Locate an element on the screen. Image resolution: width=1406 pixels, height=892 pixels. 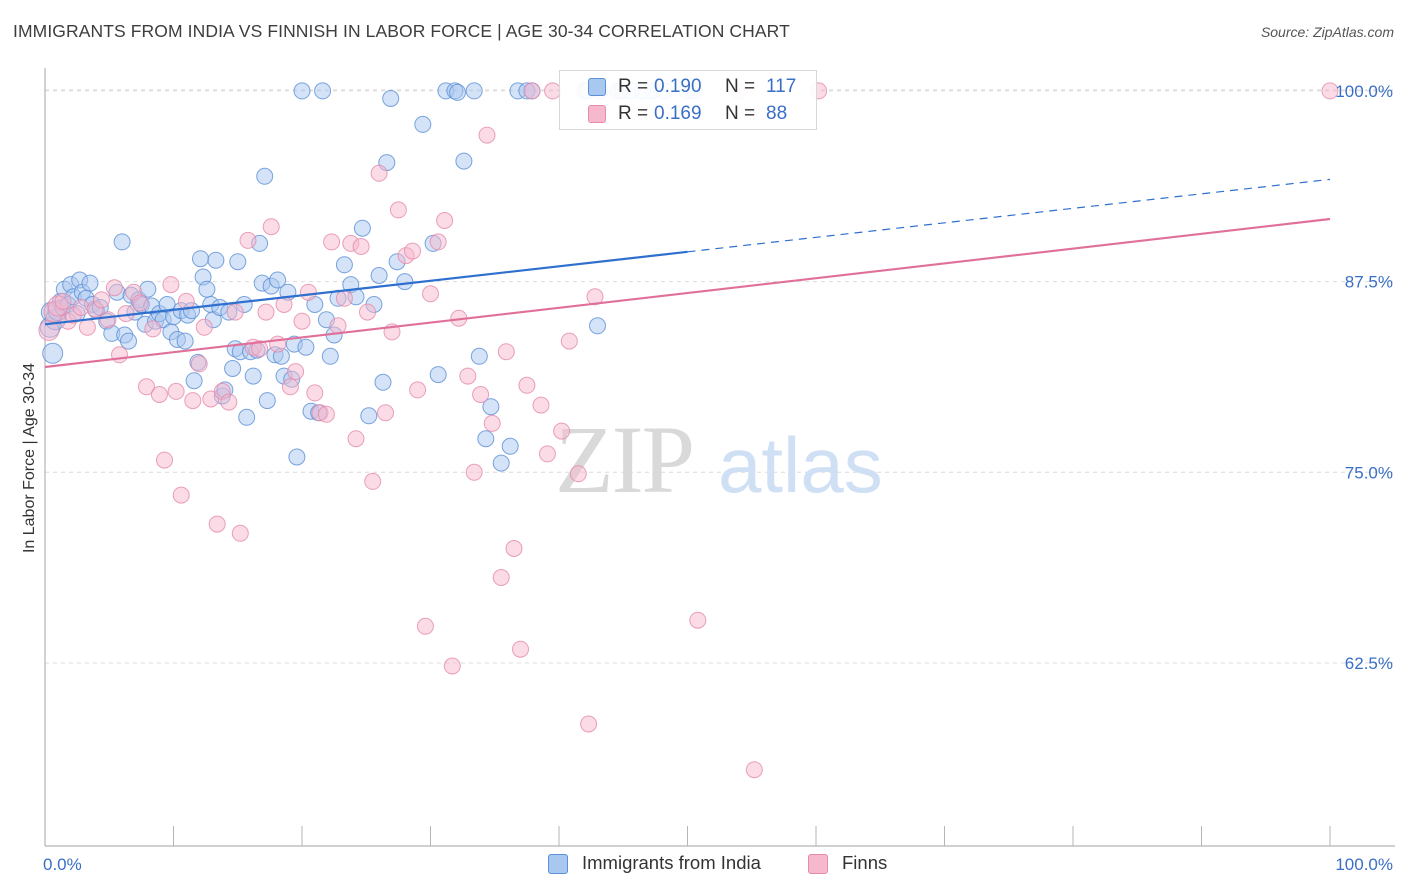
y-tick-label-2: 87.5% is located at coordinates (1369, 282).